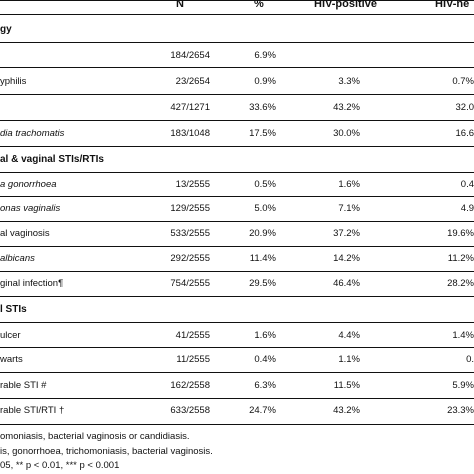  Describe the element at coordinates (265, 81) in the screenshot. I see `row-percent: 0.9%` at that location.